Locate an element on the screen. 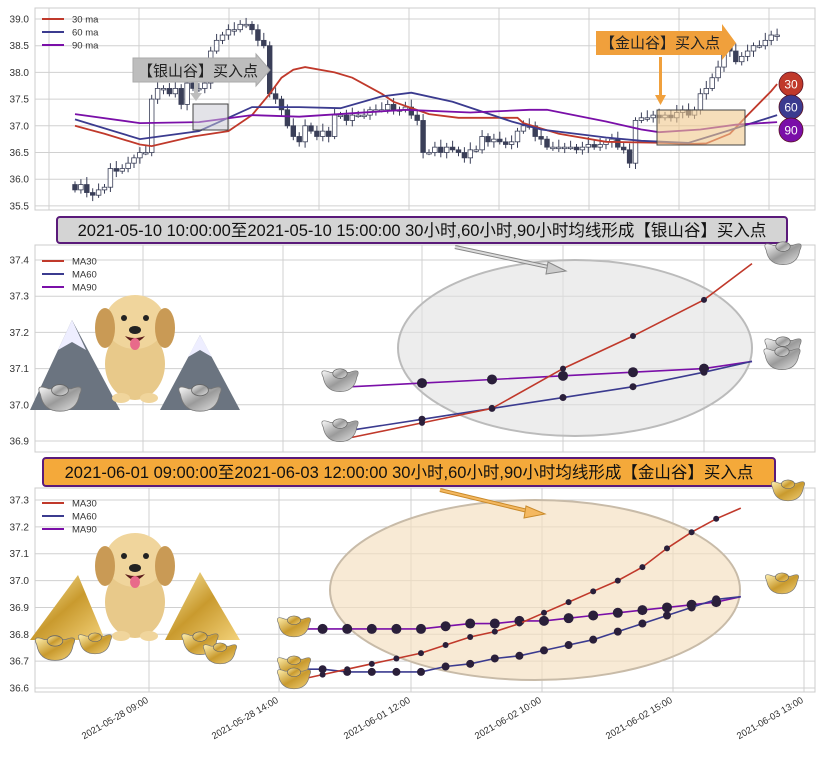  dog-illustration is located at coordinates (135, 349).